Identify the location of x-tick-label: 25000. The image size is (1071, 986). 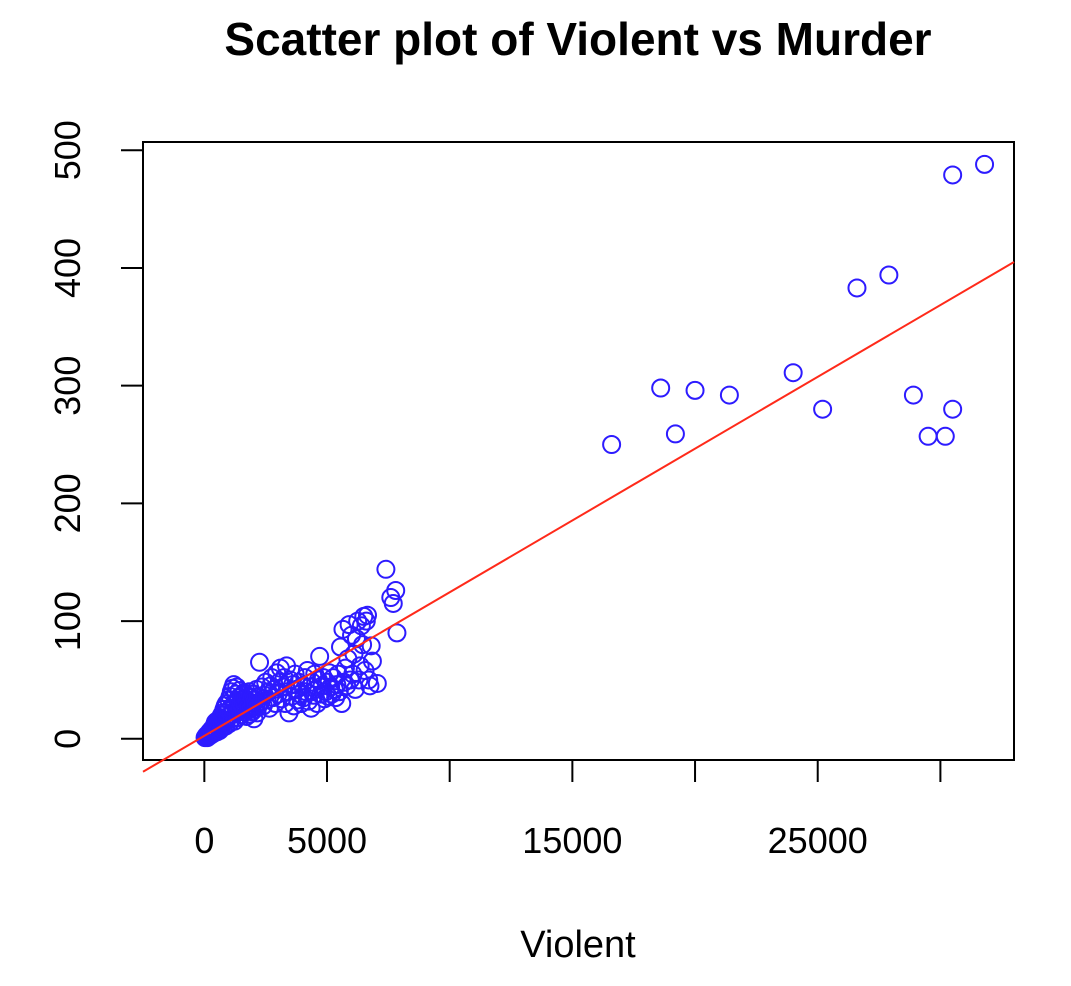
(818, 840).